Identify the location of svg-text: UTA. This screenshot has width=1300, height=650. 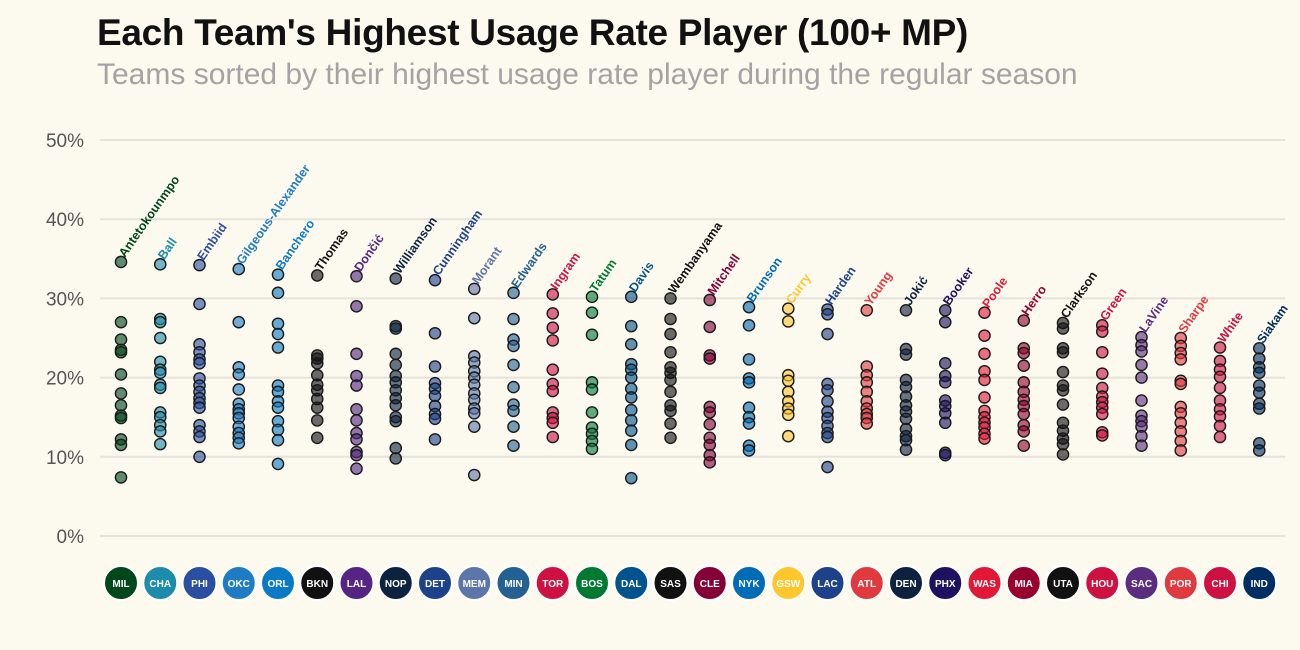
(1063, 584).